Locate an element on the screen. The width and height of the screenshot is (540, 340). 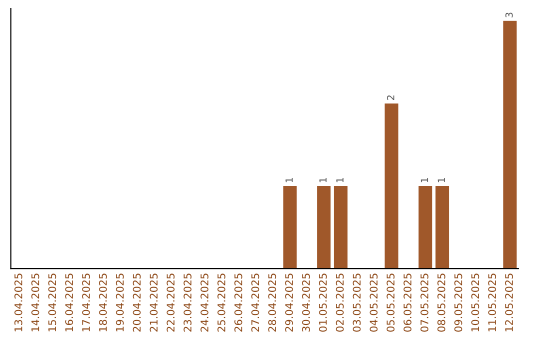
data-label: 2 is located at coordinates (390, 97).